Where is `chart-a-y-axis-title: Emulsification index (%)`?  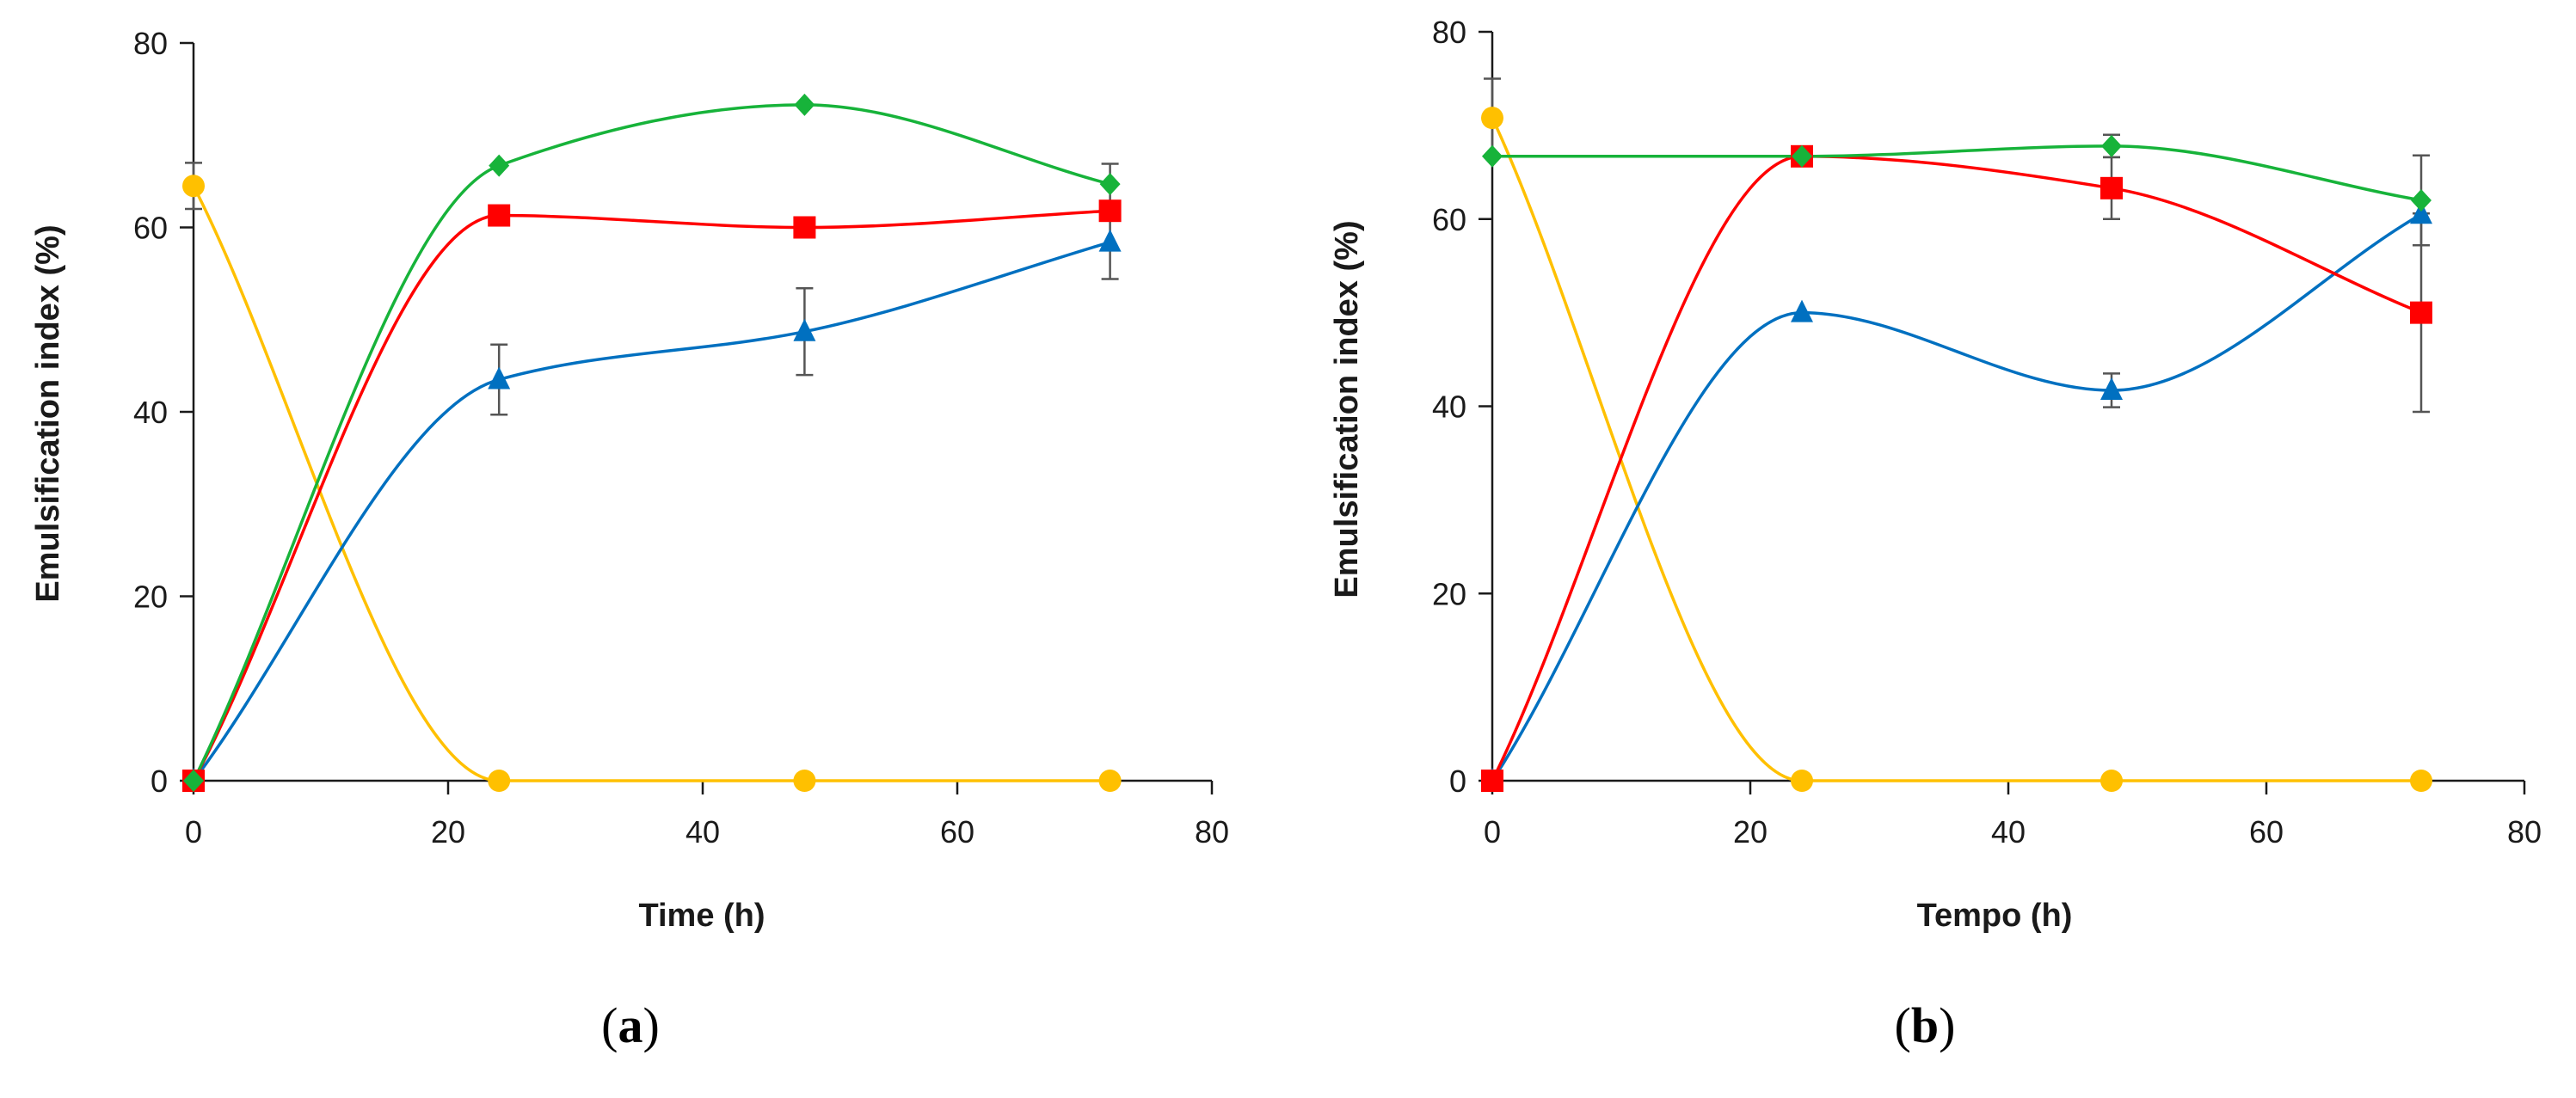 chart-a-y-axis-title: Emulsification index (%) is located at coordinates (48, 413).